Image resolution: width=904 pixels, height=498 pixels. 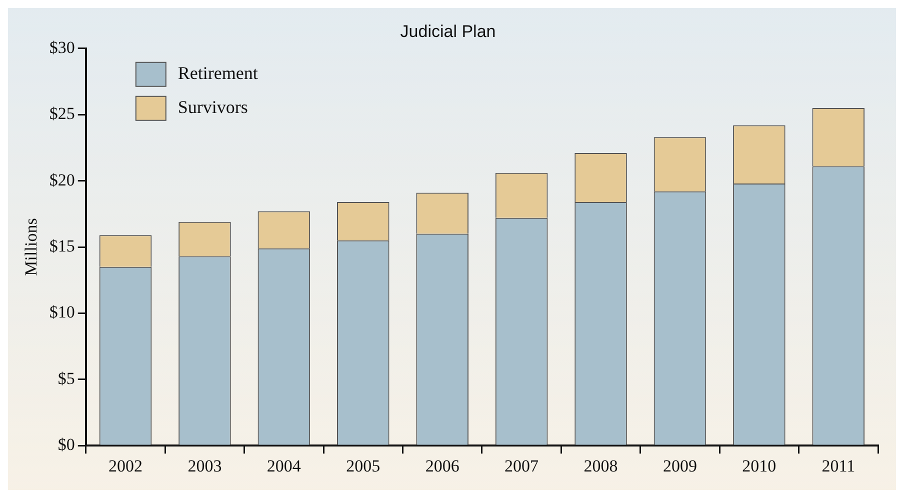 What do you see at coordinates (62, 312) in the screenshot?
I see `y-tick-label: $10` at bounding box center [62, 312].